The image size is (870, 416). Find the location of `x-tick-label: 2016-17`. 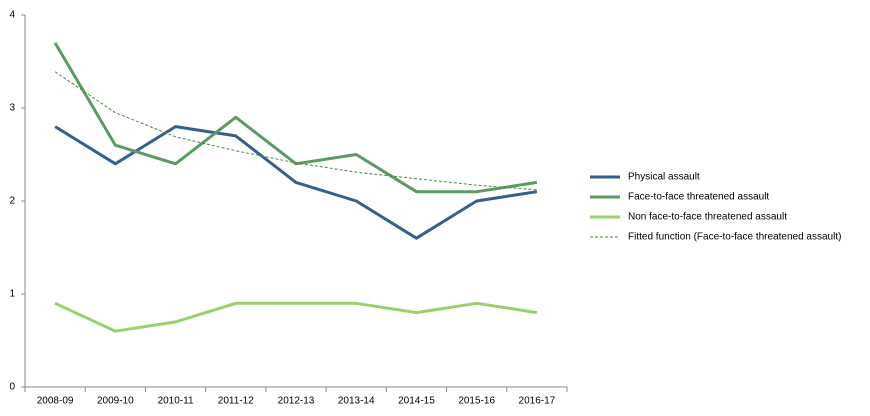

x-tick-label: 2016-17 is located at coordinates (537, 401).